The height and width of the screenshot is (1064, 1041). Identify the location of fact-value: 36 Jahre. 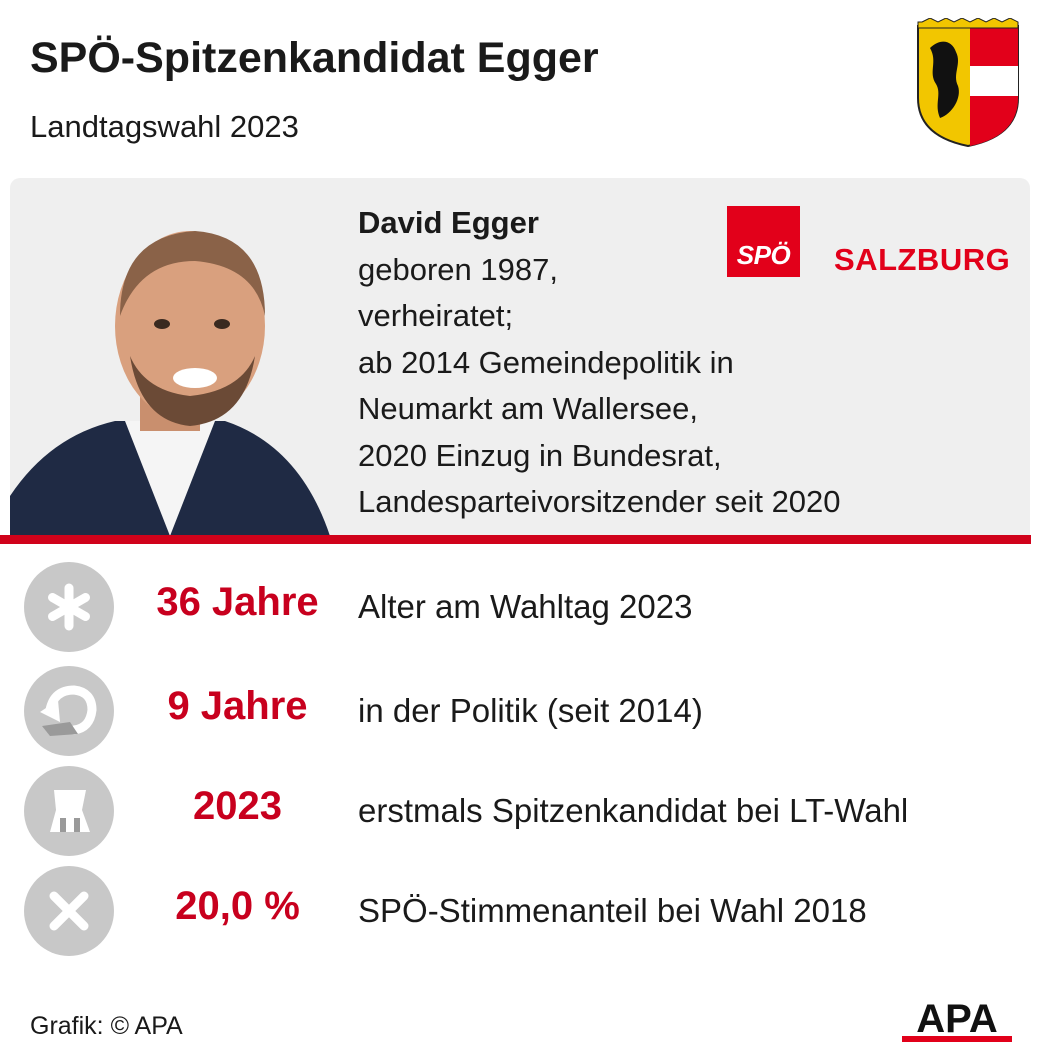
(237, 602).